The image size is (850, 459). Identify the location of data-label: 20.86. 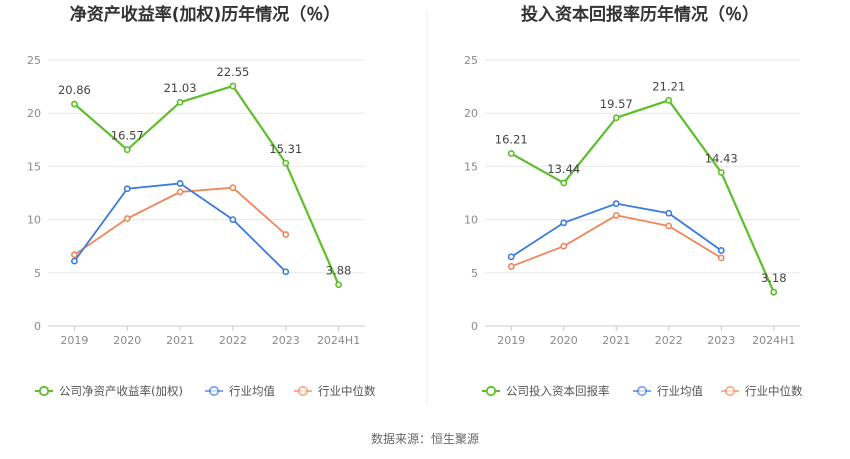
(74, 90).